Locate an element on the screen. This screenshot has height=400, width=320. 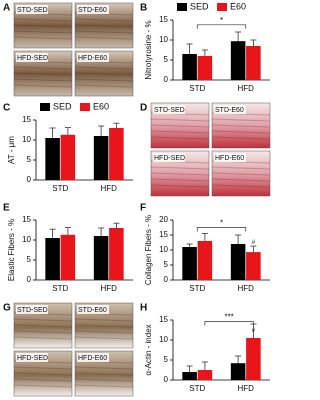
image-label: HFD-E60 is located at coordinates (92, 58).